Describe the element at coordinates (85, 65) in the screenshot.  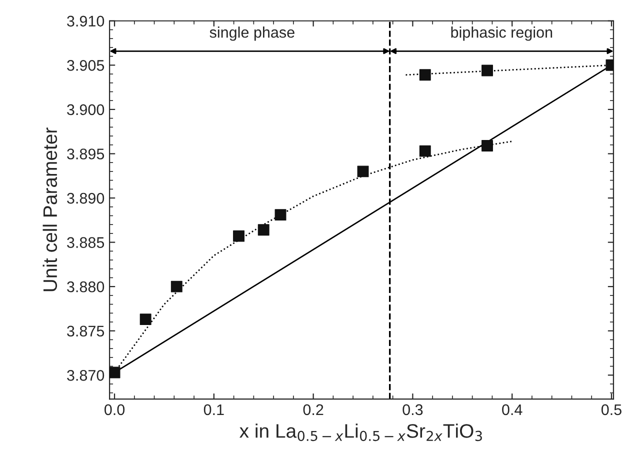
I see `y-tick-label: 3.905` at that location.